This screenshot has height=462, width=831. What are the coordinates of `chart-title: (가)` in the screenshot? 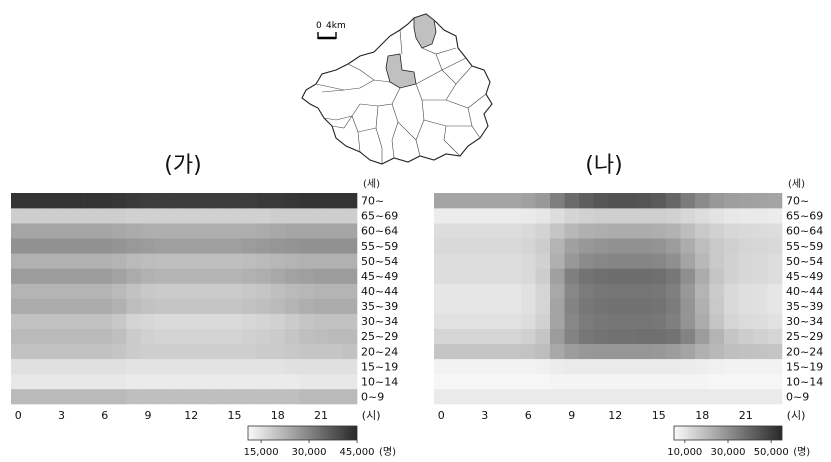 It's located at (182, 165).